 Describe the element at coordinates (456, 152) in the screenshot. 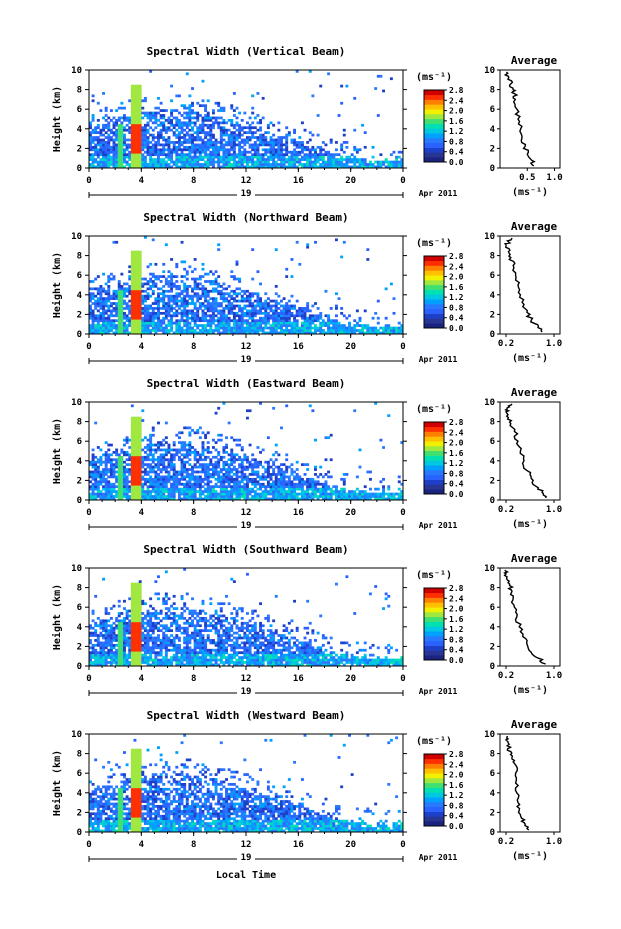

I see `colorbar-tick-label: 0.4` at that location.